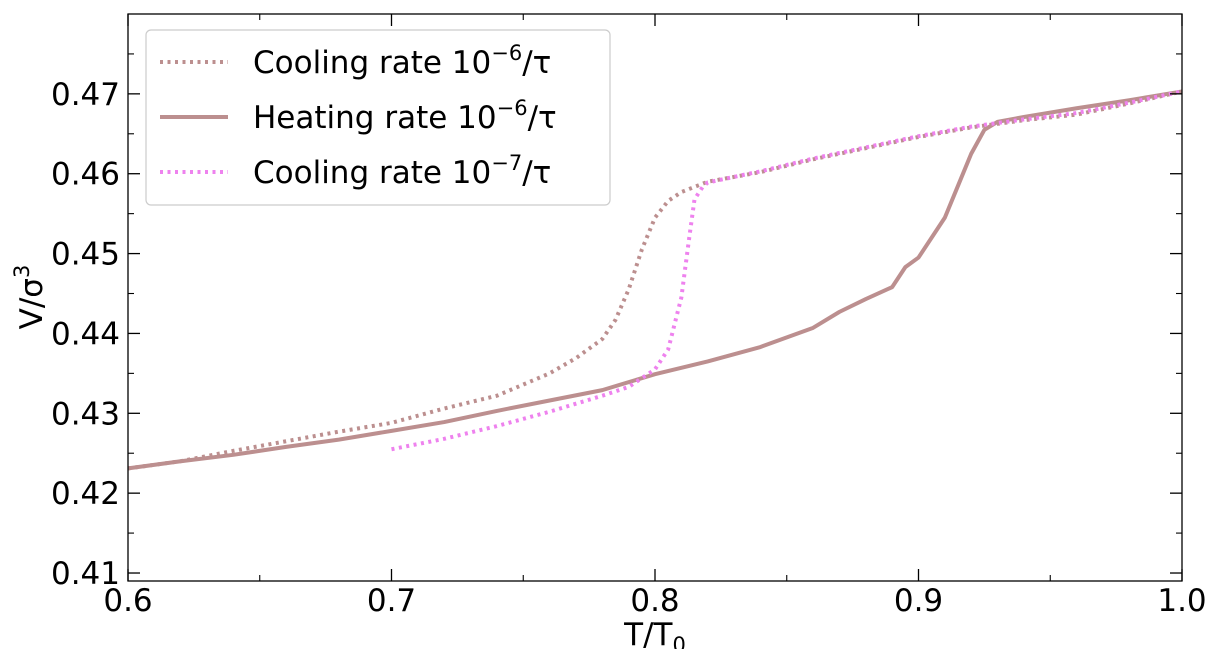 The height and width of the screenshot is (649, 1210). I want to click on y-tick-label: 0.43, so click(85, 414).